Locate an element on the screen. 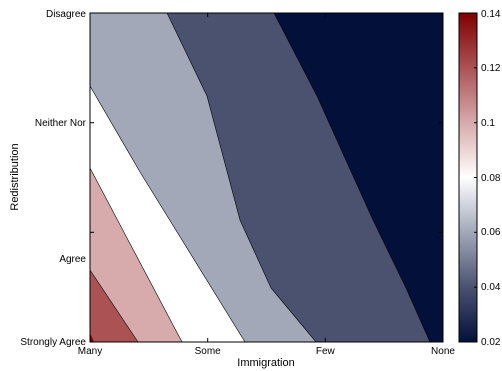  x-tick-label: Few is located at coordinates (326, 351).